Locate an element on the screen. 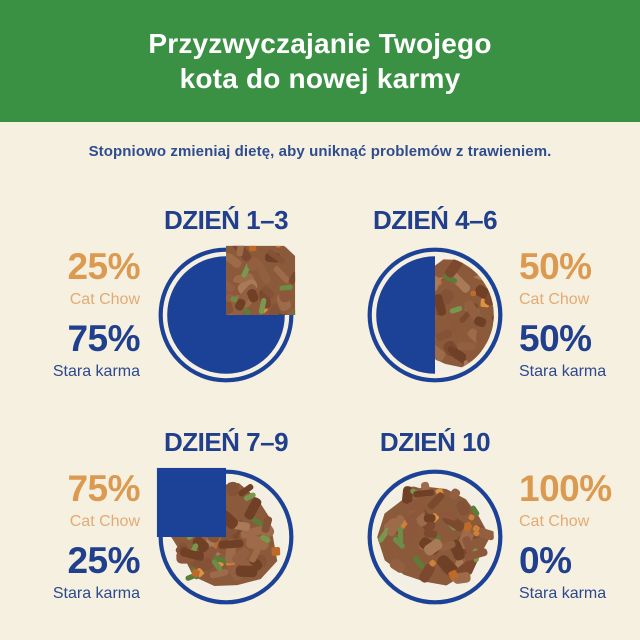 This screenshot has width=640, height=640. section-heading-wrap: DZIEŃ 7–9 is located at coordinates (226, 442).